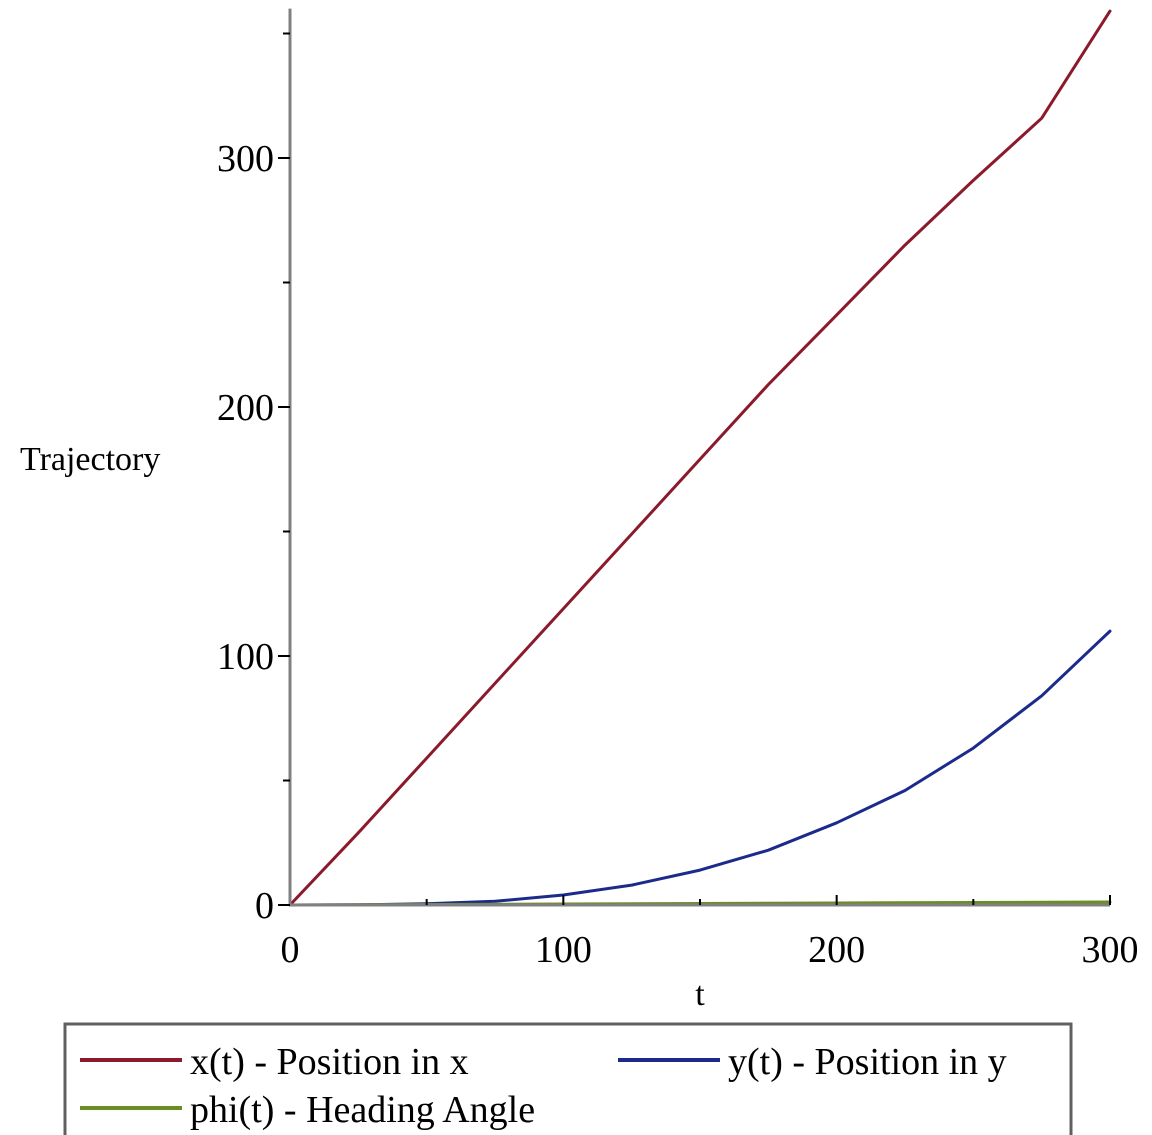  Describe the element at coordinates (245, 657) in the screenshot. I see `y-tick-label: 100` at that location.